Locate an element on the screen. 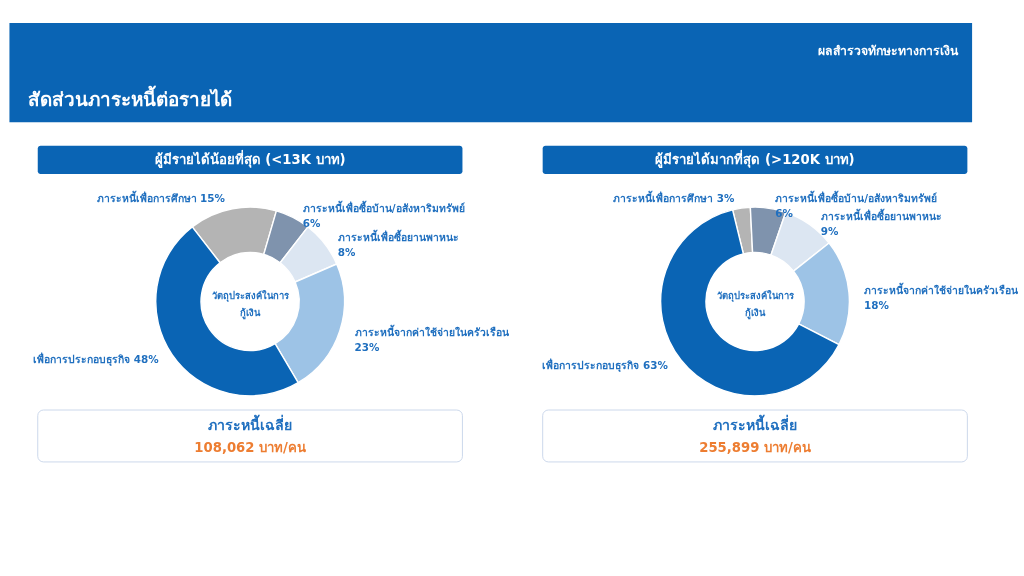  data-label: 18% is located at coordinates (877, 305).